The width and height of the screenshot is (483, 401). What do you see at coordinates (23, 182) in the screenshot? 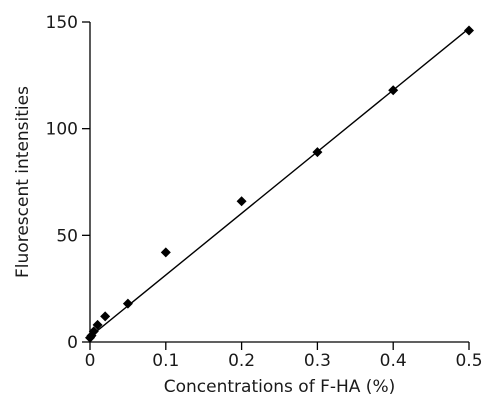
I see `y-axis-title: Fluorescent intensities` at bounding box center [23, 182].